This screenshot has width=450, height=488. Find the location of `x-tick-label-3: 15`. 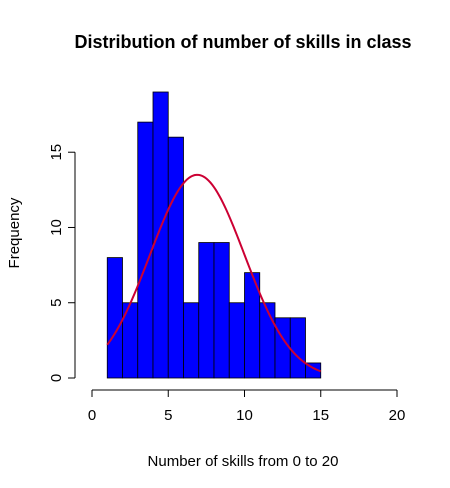

x-tick-label-3: 15 is located at coordinates (320, 415).